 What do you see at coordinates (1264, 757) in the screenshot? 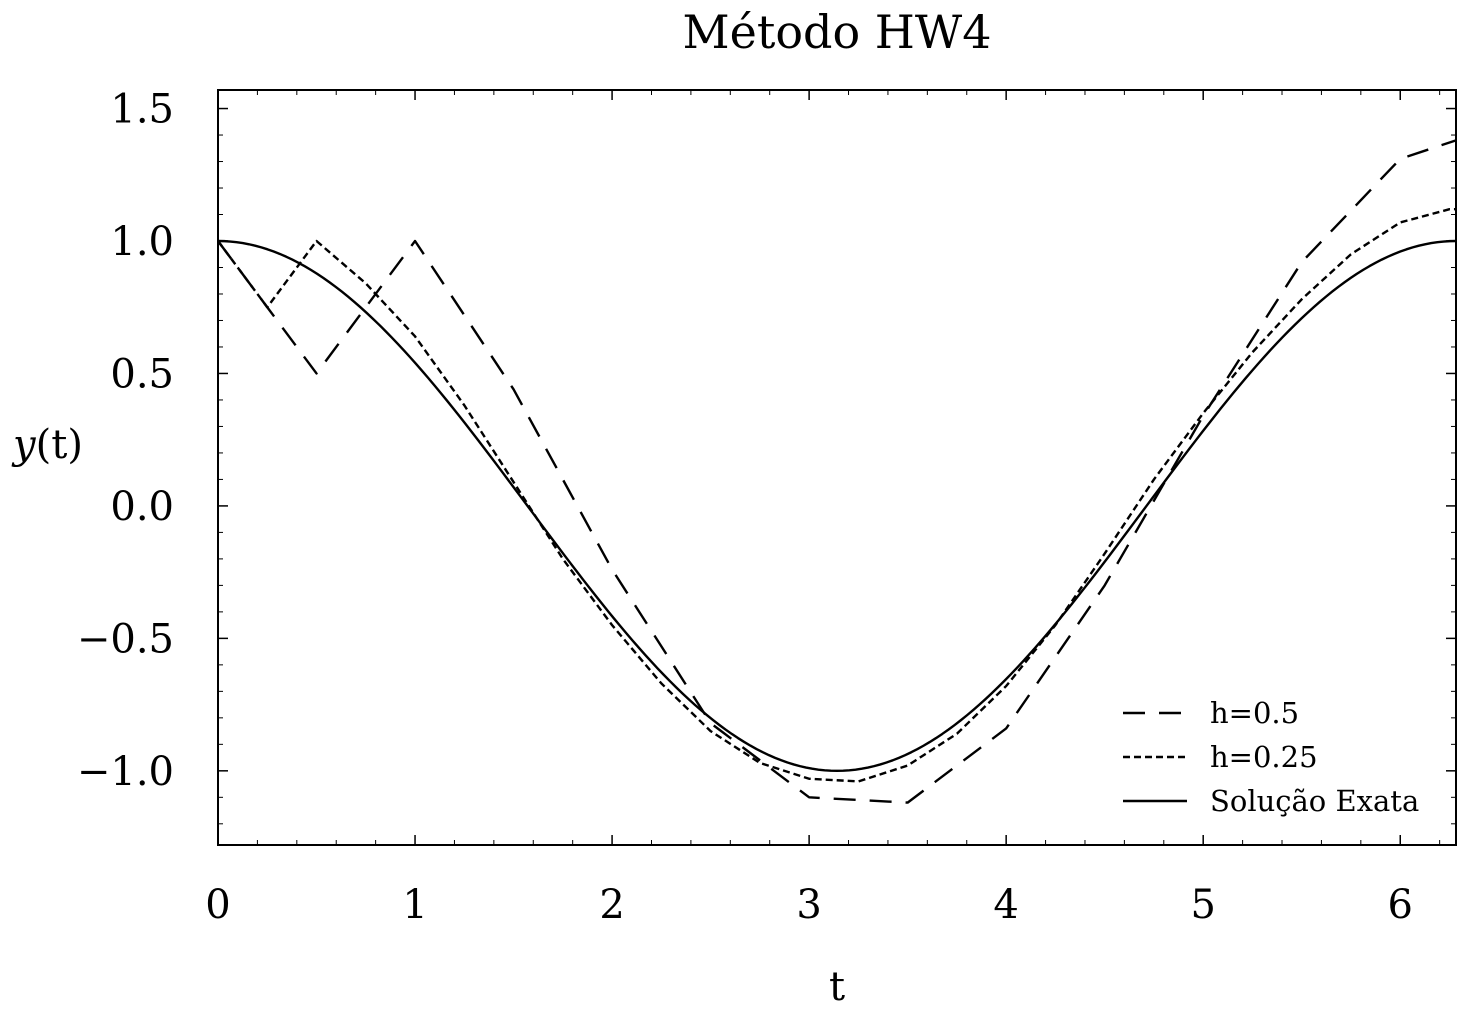
I see `legend-label: h=0.25` at bounding box center [1264, 757].